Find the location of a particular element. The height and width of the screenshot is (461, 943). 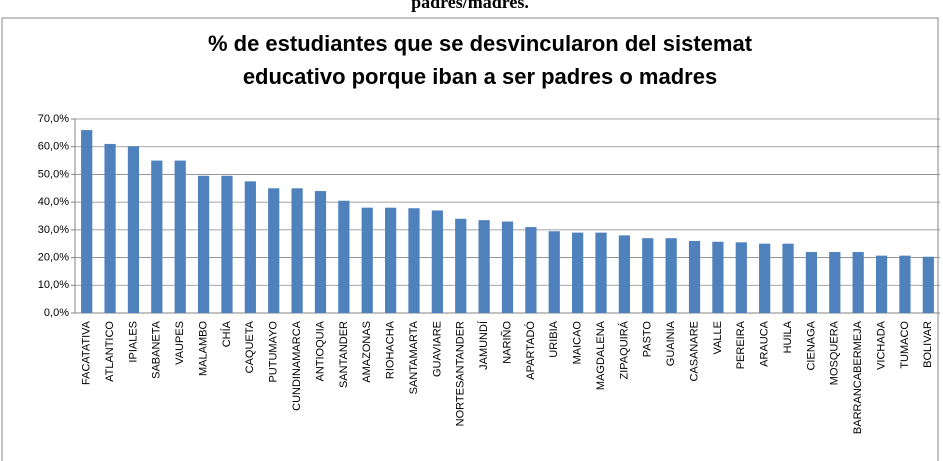

x-tick-label: SABANETA is located at coordinates (157, 349).